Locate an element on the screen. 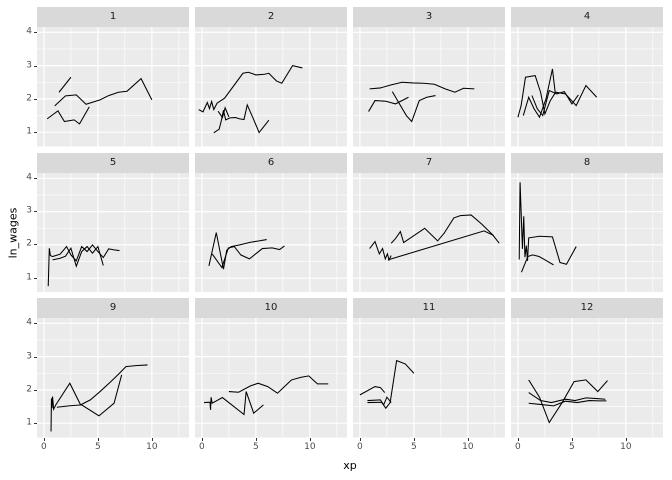  facet-strip: 3 is located at coordinates (429, 17).